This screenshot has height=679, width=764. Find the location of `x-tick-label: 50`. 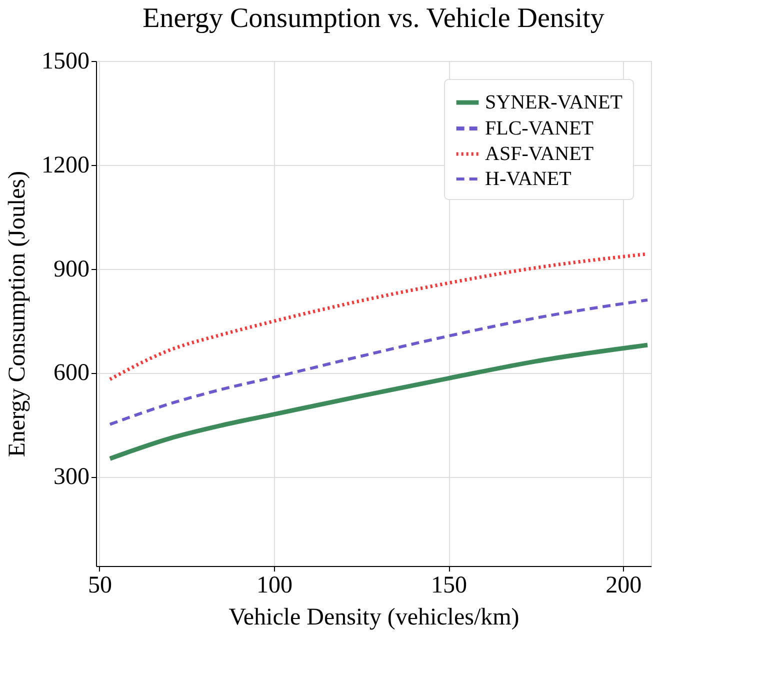

x-tick-label: 50 is located at coordinates (100, 585).